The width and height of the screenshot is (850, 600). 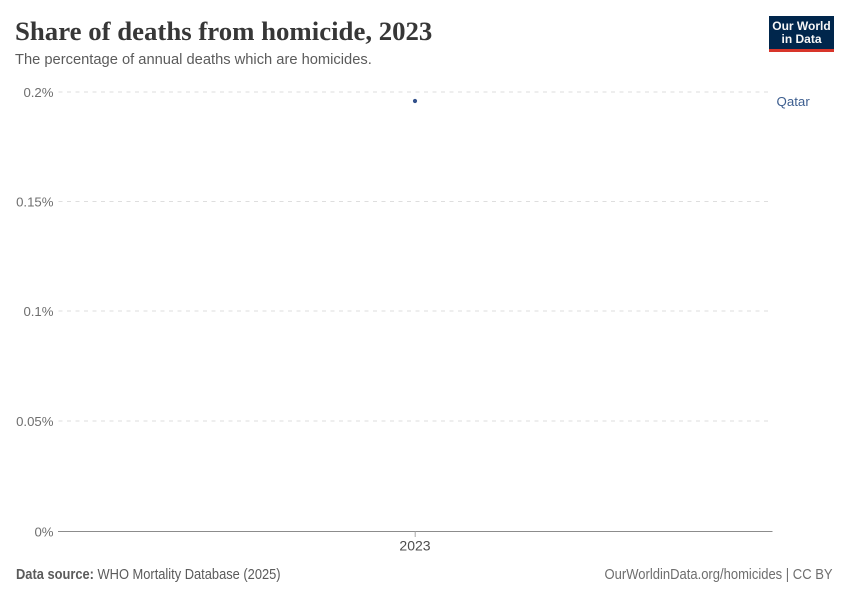 I want to click on svg-text: 0.15%, so click(x=35, y=202).